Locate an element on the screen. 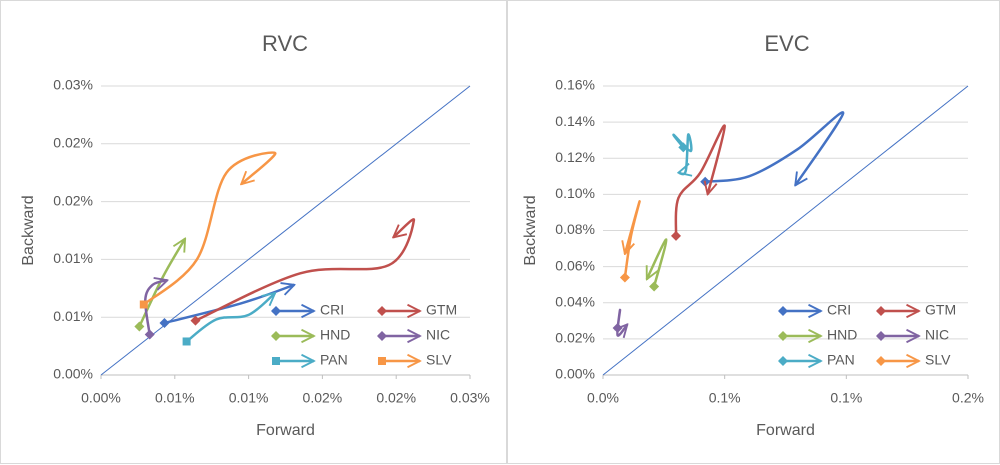 This screenshot has width=1000, height=465. y-tick-label: 0.08% is located at coordinates (575, 229).